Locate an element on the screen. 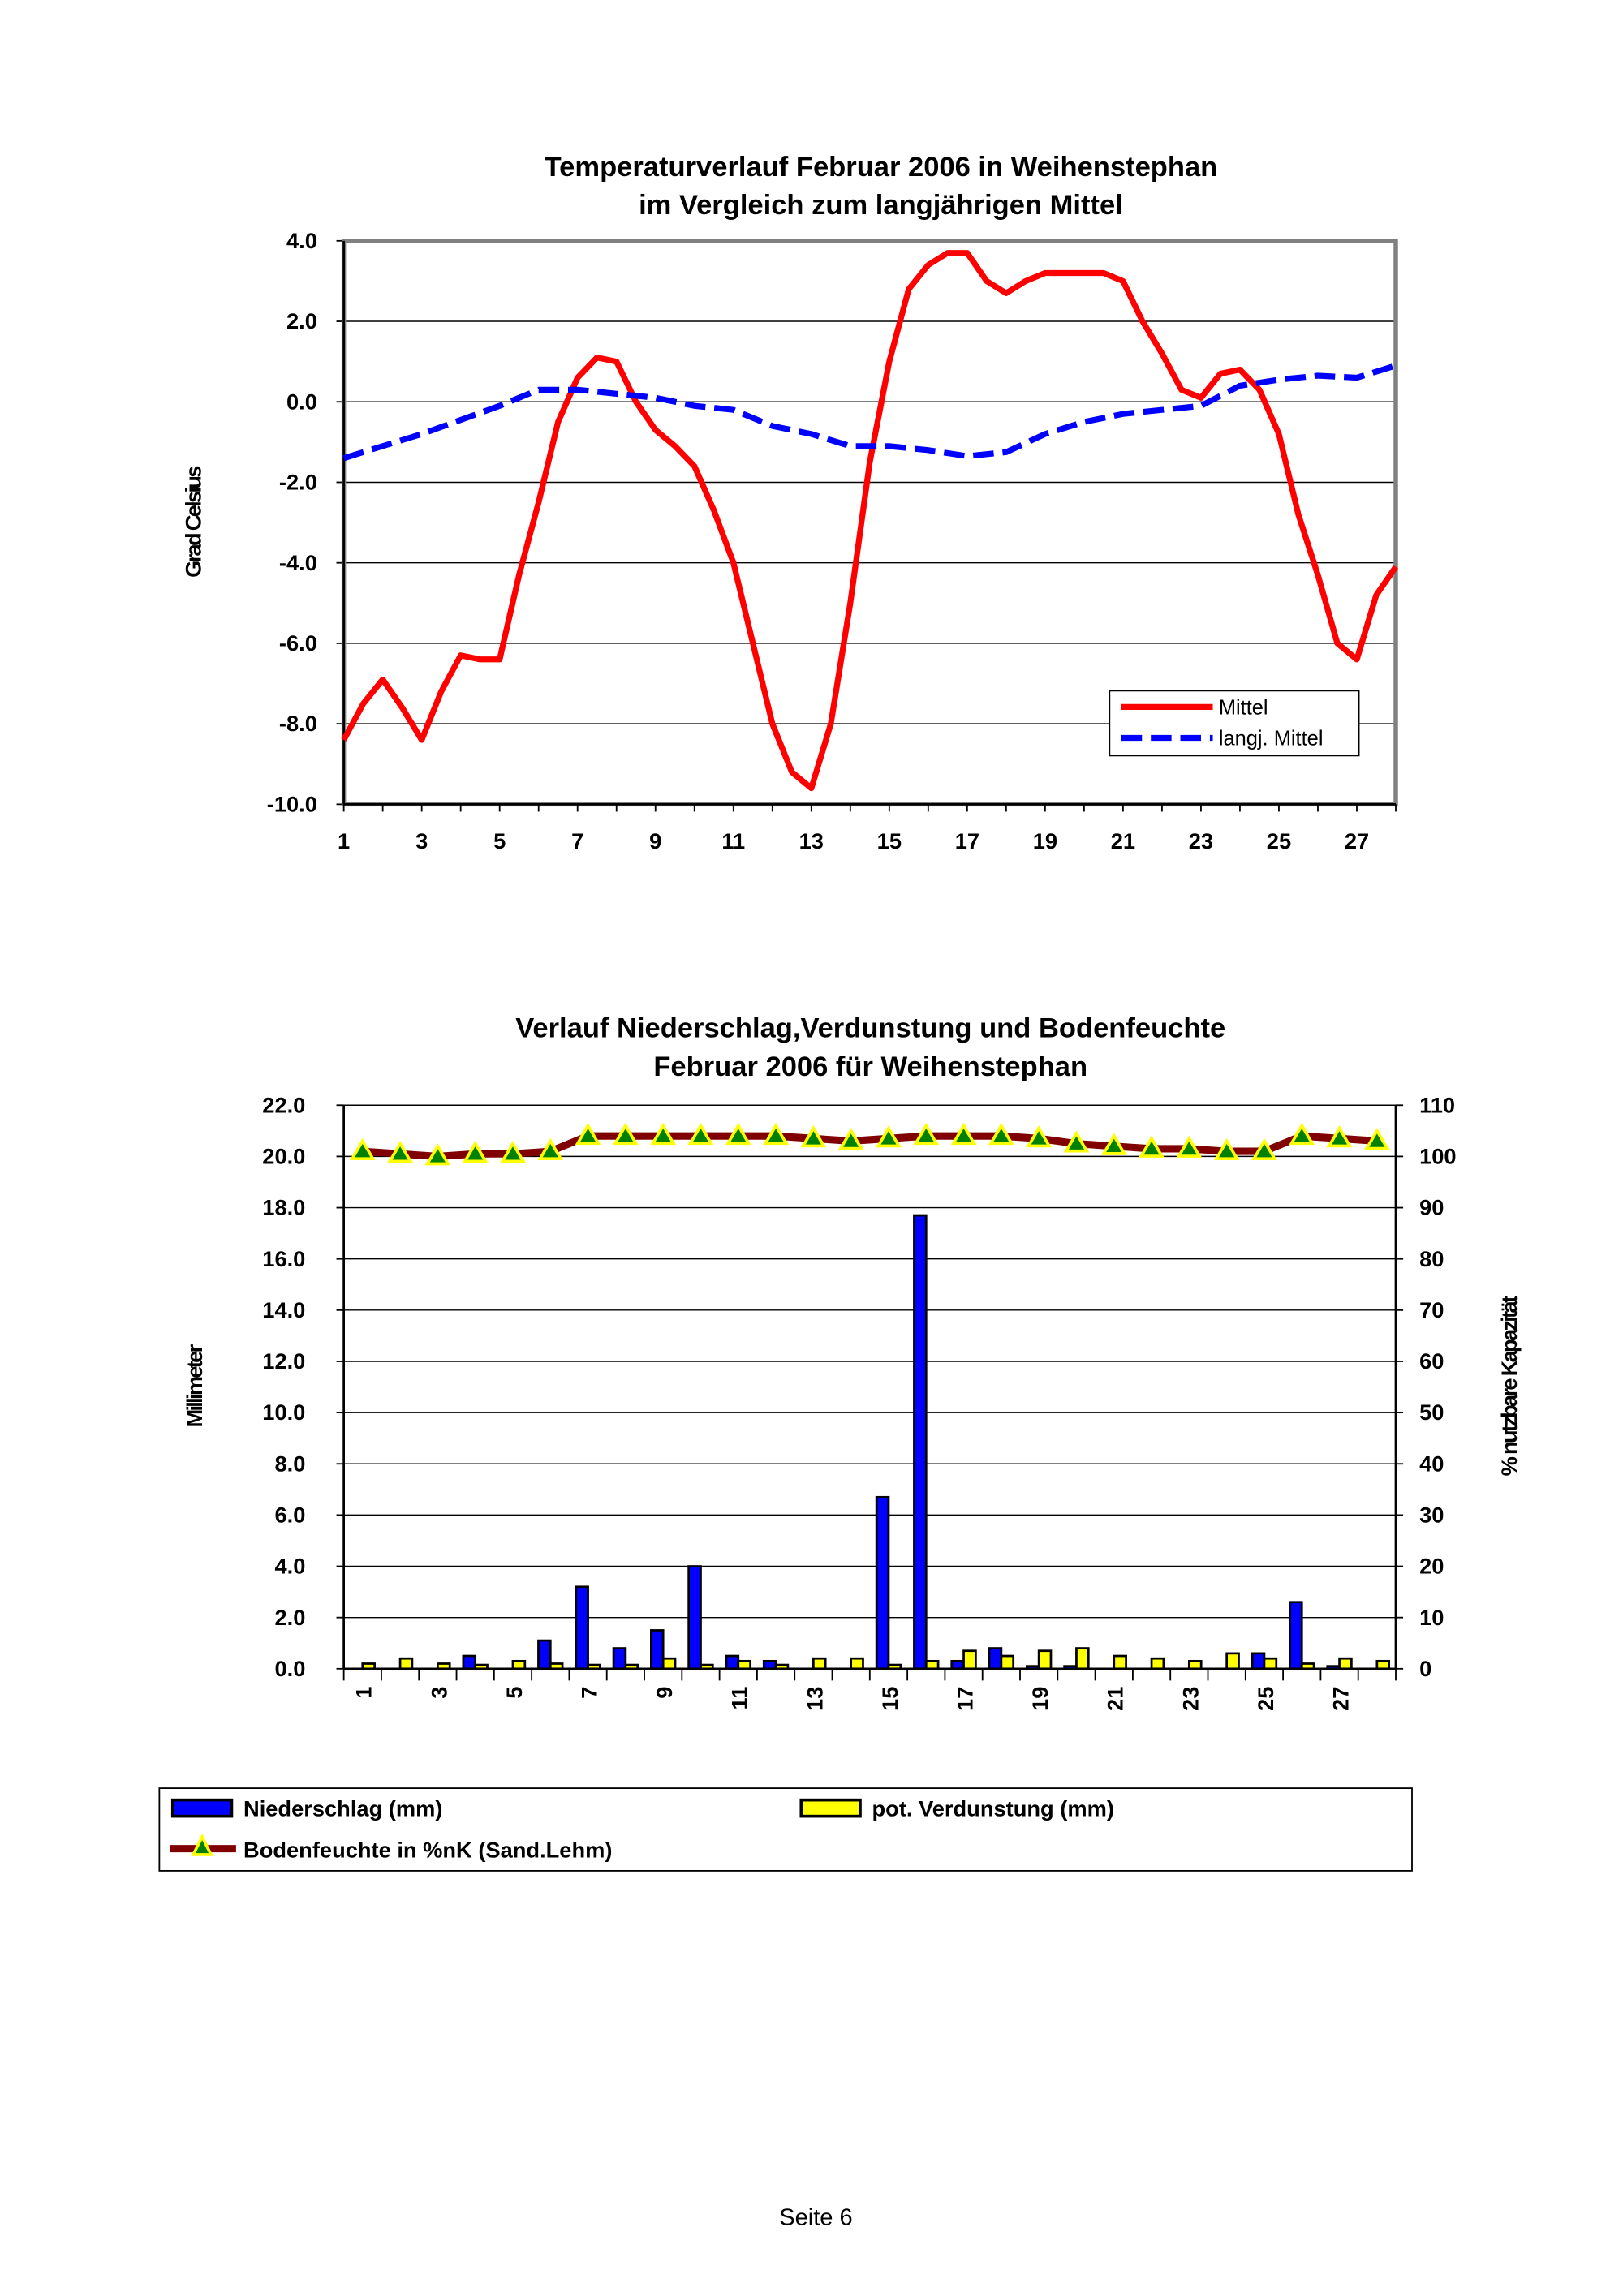 The image size is (1623, 2296). x-tick-label: 3 is located at coordinates (421, 840).